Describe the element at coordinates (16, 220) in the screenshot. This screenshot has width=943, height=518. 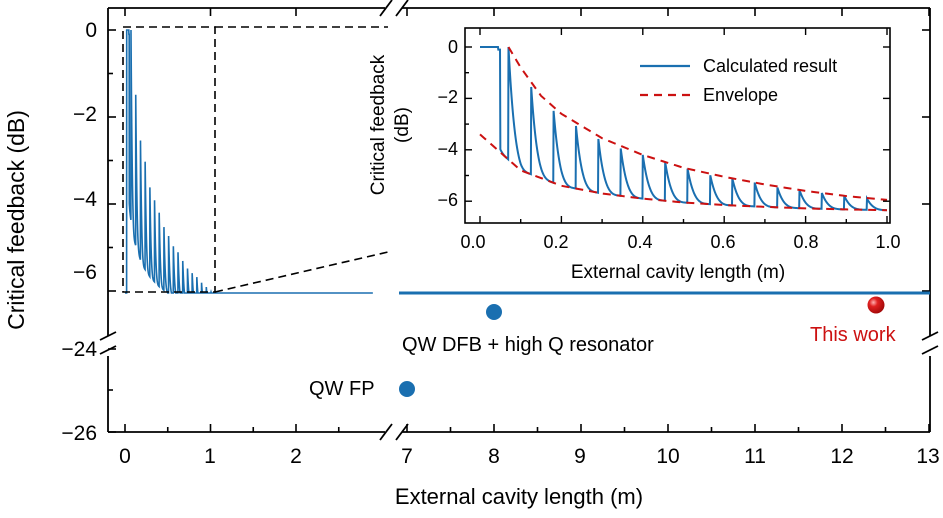
I see `main-y-axis-label: Critical feedback (dB)` at that location.